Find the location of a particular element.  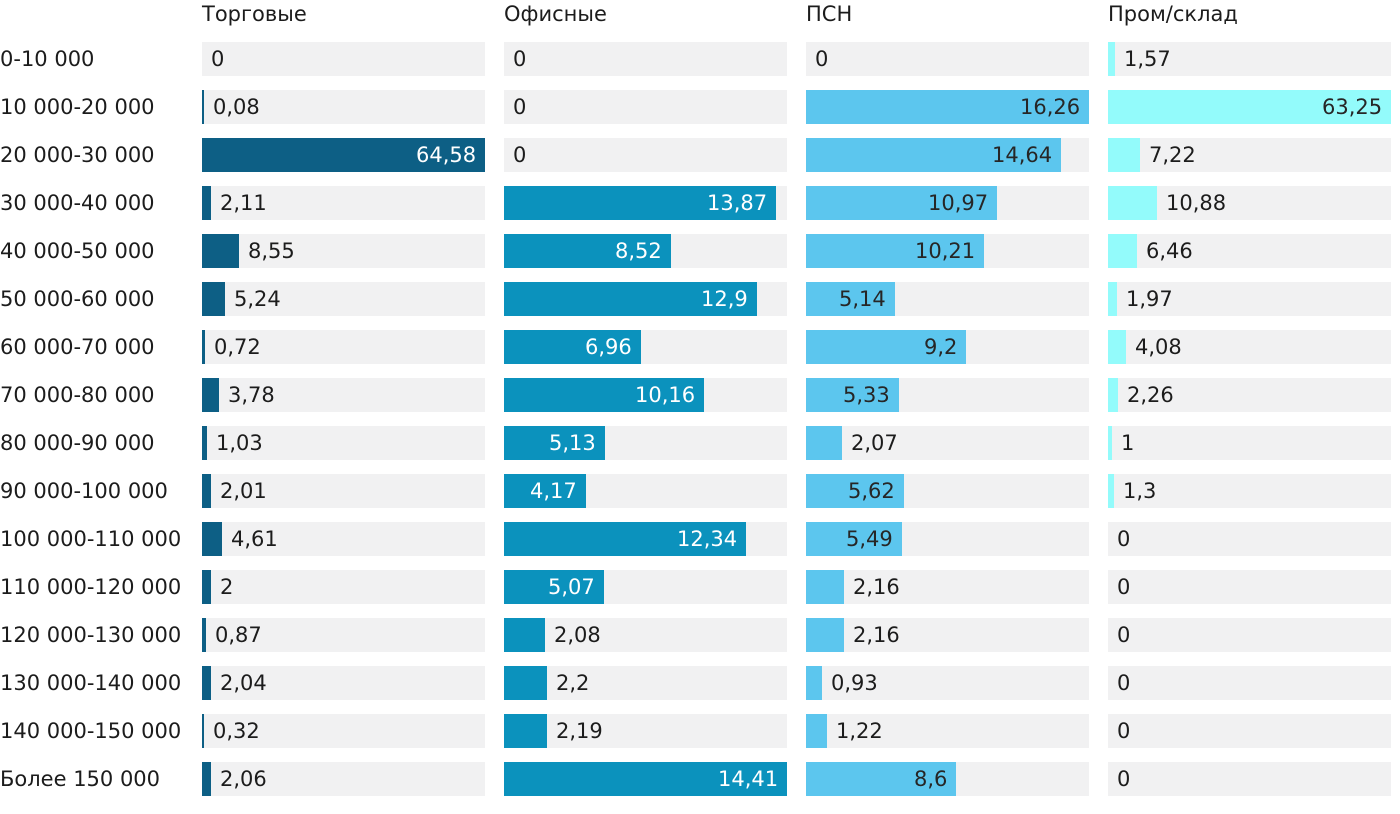

bar-cell: 1,57 is located at coordinates (1249, 59).